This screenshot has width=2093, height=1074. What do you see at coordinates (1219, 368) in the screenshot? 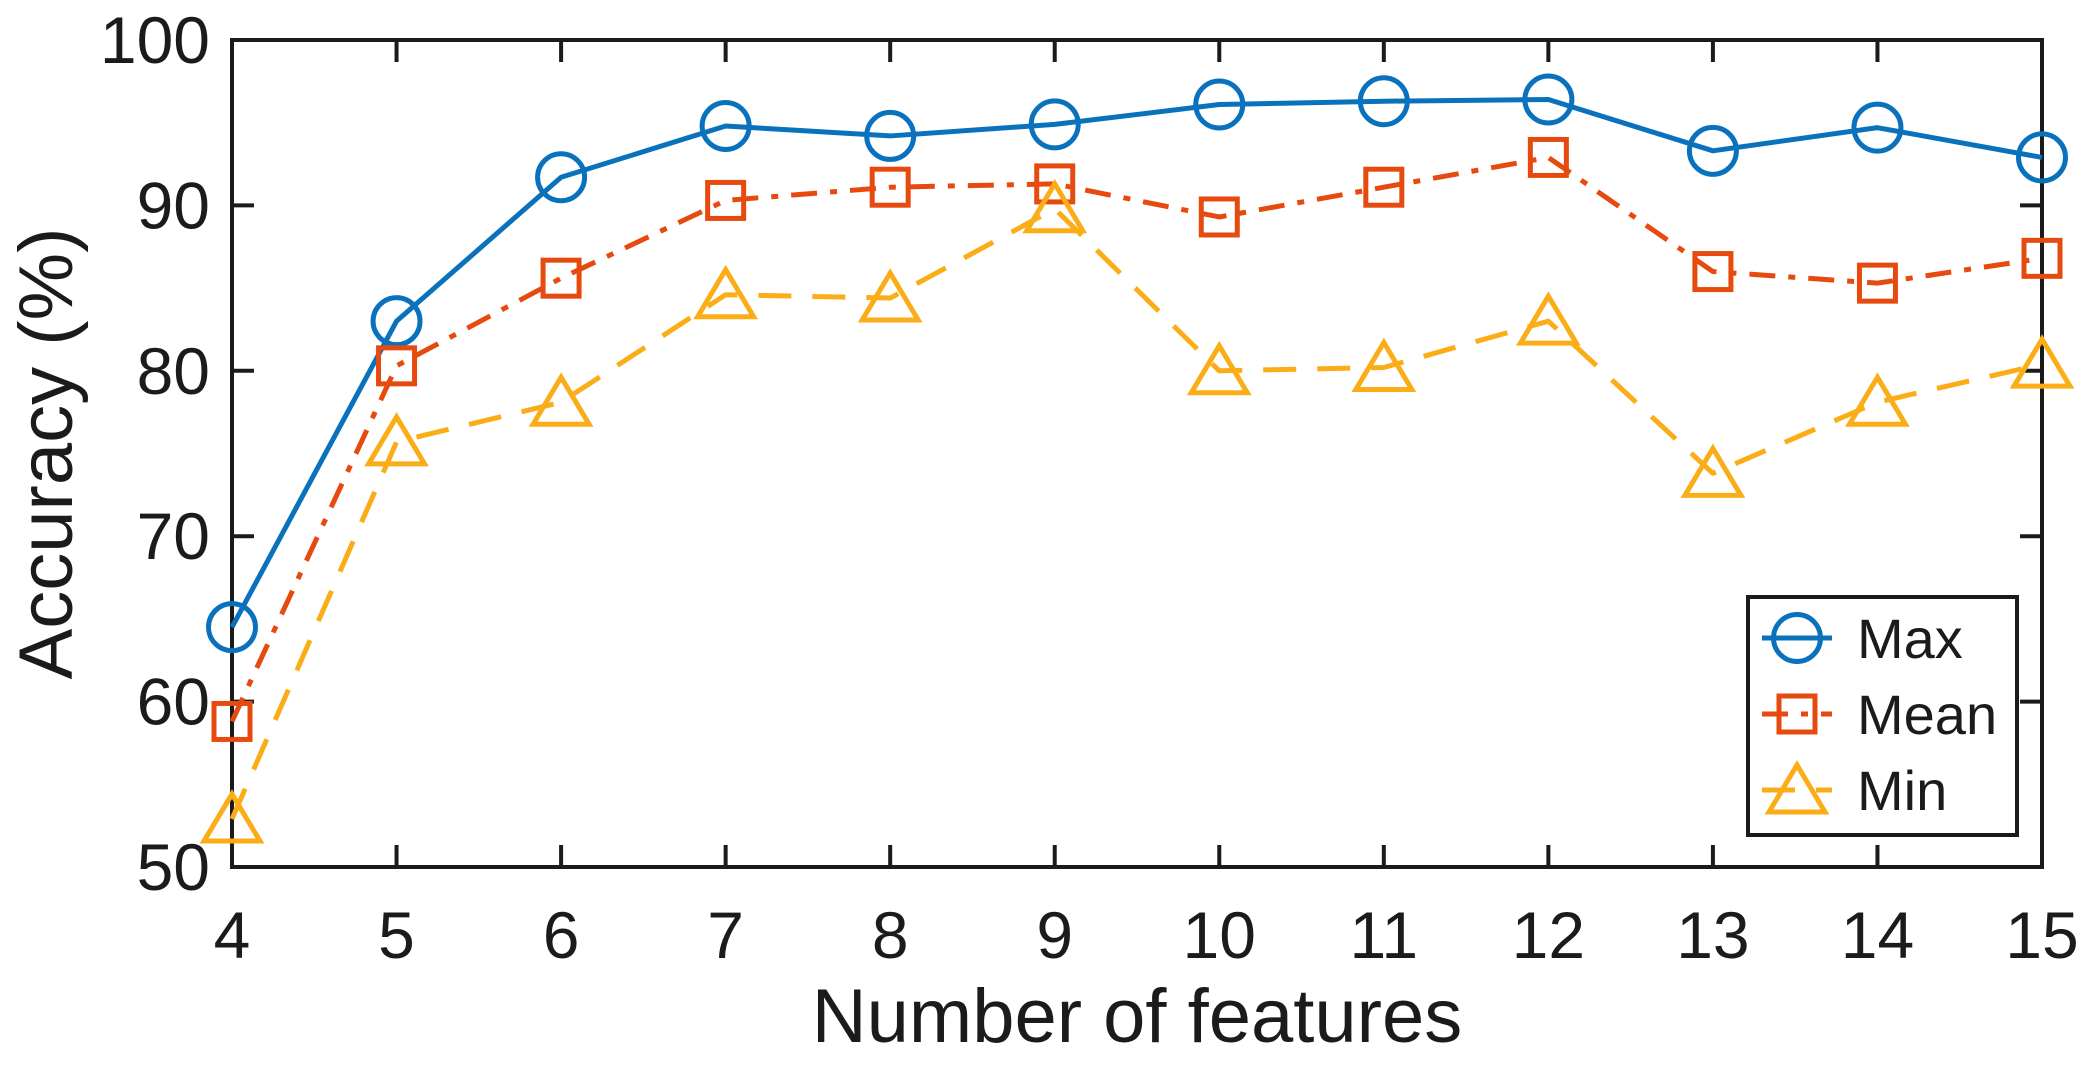
I see `series-min-marker-x10` at bounding box center [1219, 368].